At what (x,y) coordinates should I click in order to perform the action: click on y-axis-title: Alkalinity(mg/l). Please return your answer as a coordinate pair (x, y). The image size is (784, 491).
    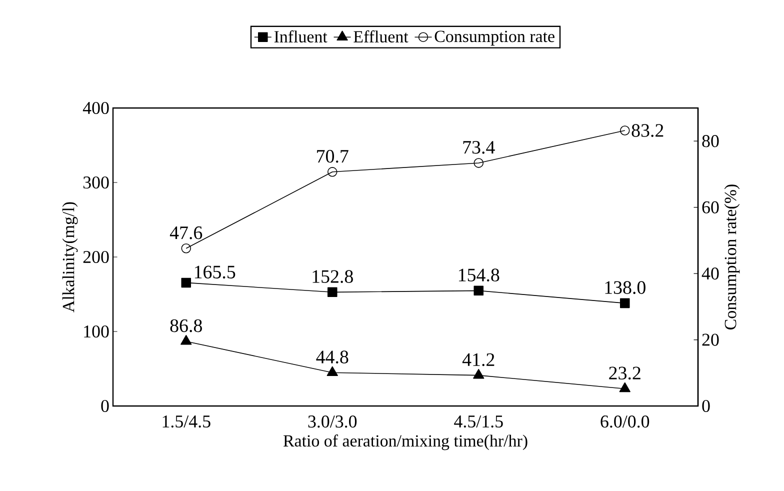
    Looking at the image, I should click on (70, 257).